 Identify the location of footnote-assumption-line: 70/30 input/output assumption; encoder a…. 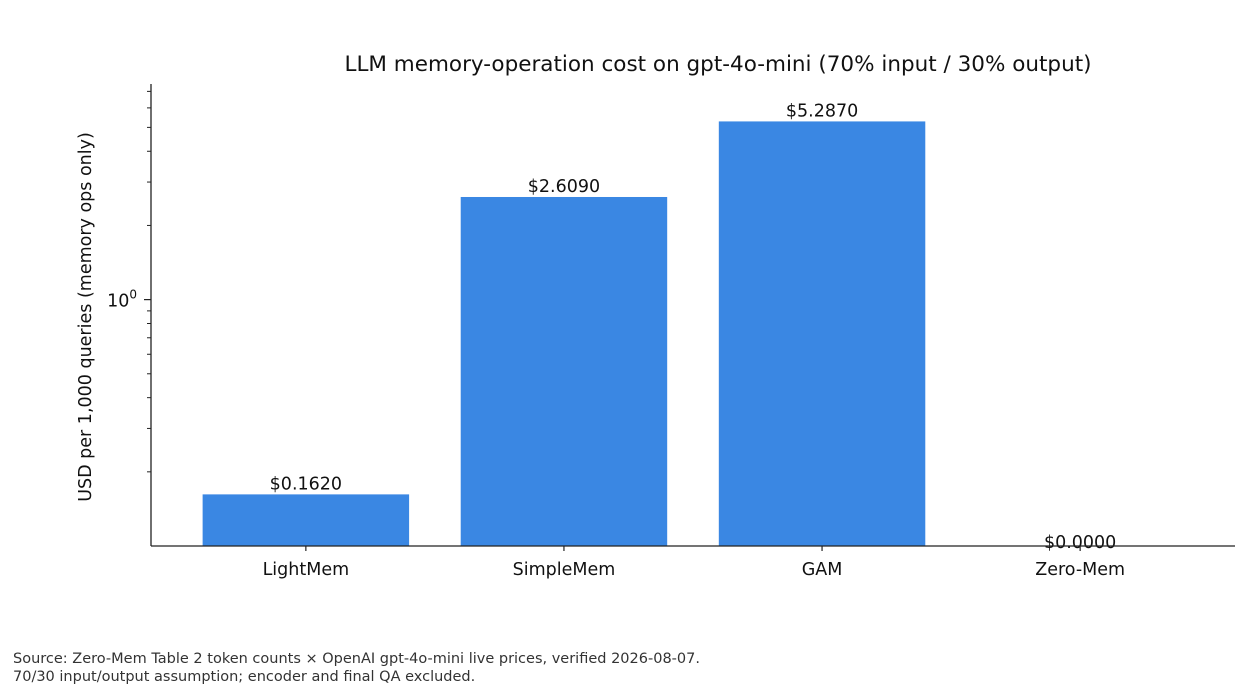
(244, 677).